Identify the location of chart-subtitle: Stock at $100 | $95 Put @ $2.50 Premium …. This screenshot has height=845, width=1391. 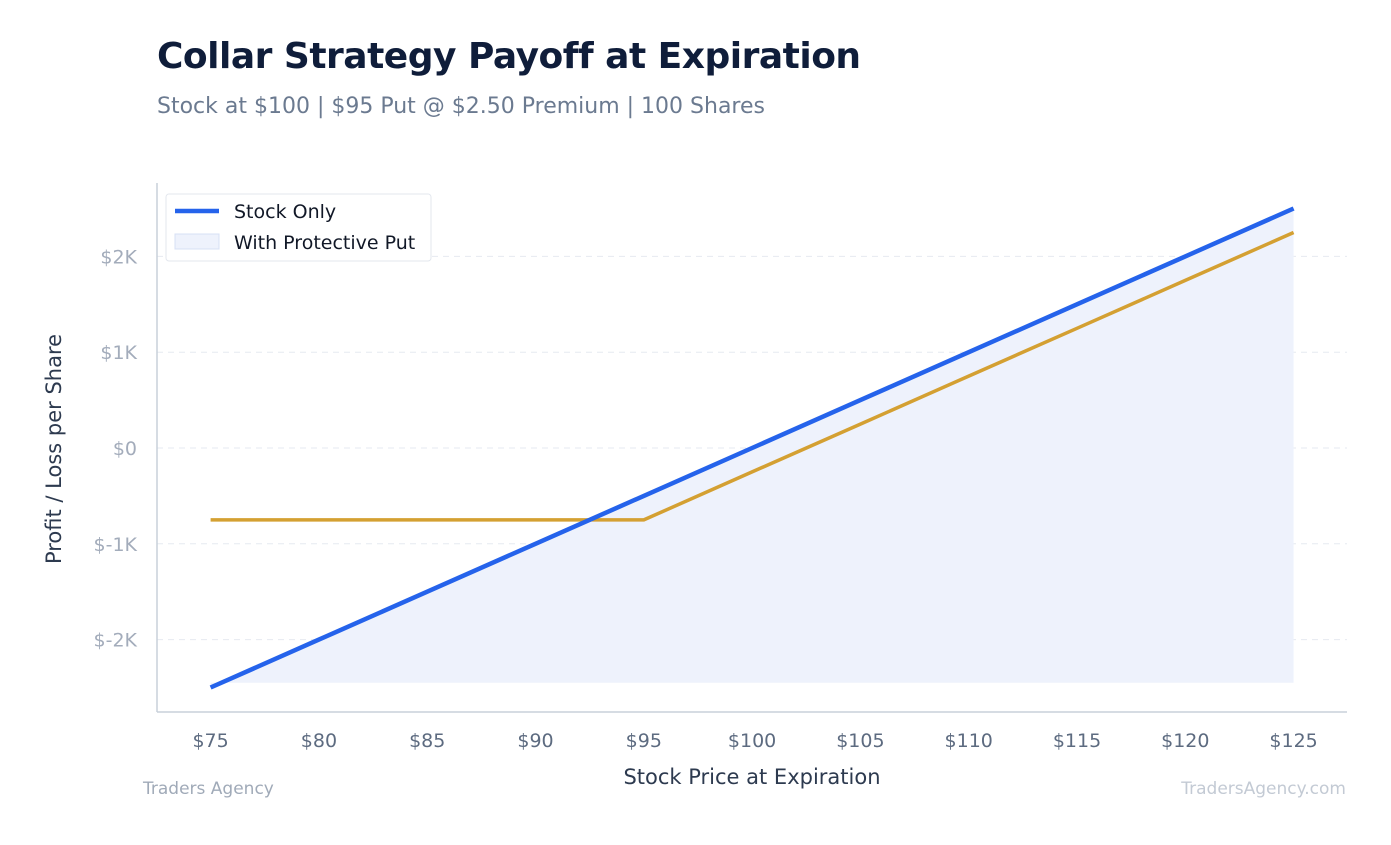
(461, 106).